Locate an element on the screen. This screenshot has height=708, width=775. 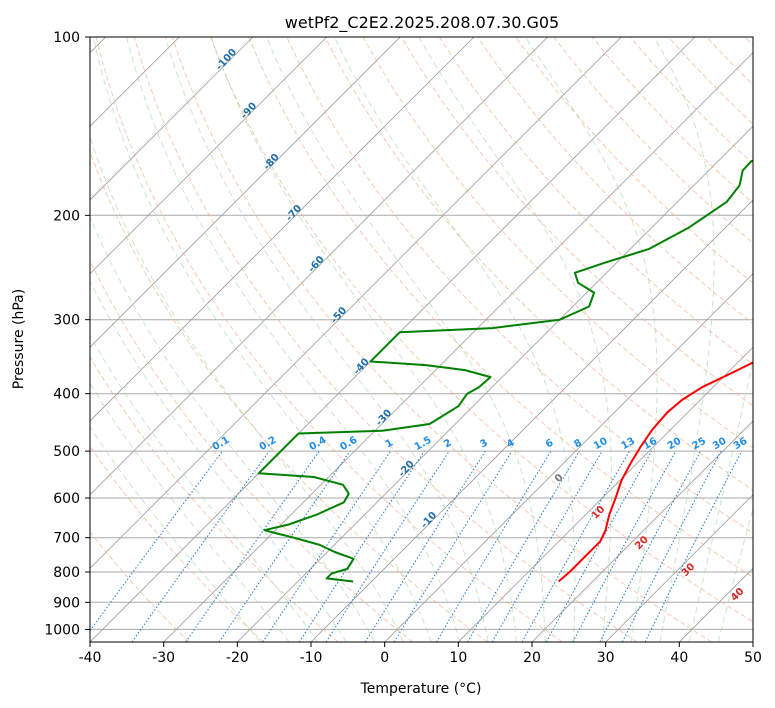
x-tick-label: 0 is located at coordinates (384, 658).